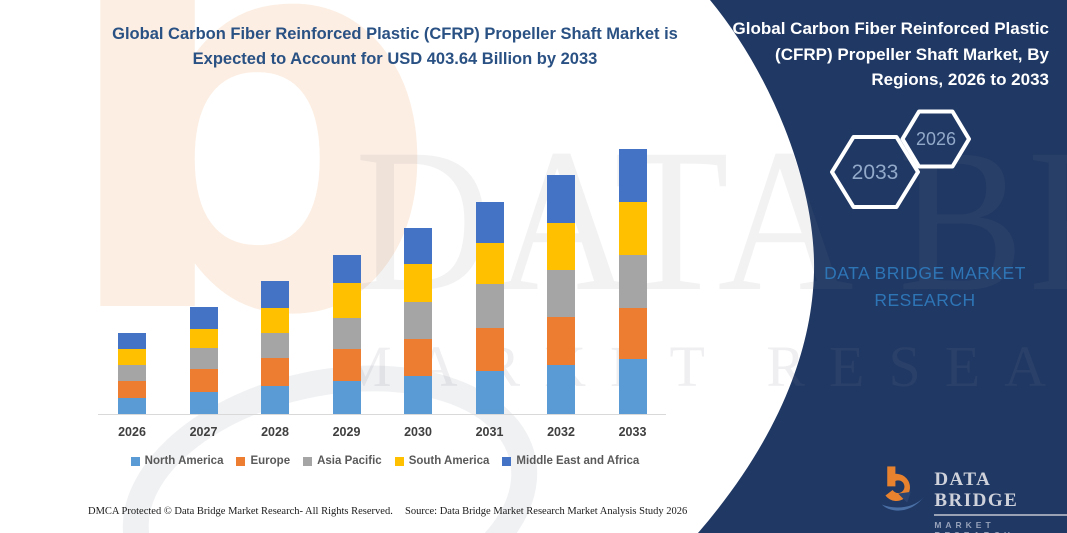 The width and height of the screenshot is (1067, 533). Describe the element at coordinates (632, 333) in the screenshot. I see `segment-2033-europe` at that location.